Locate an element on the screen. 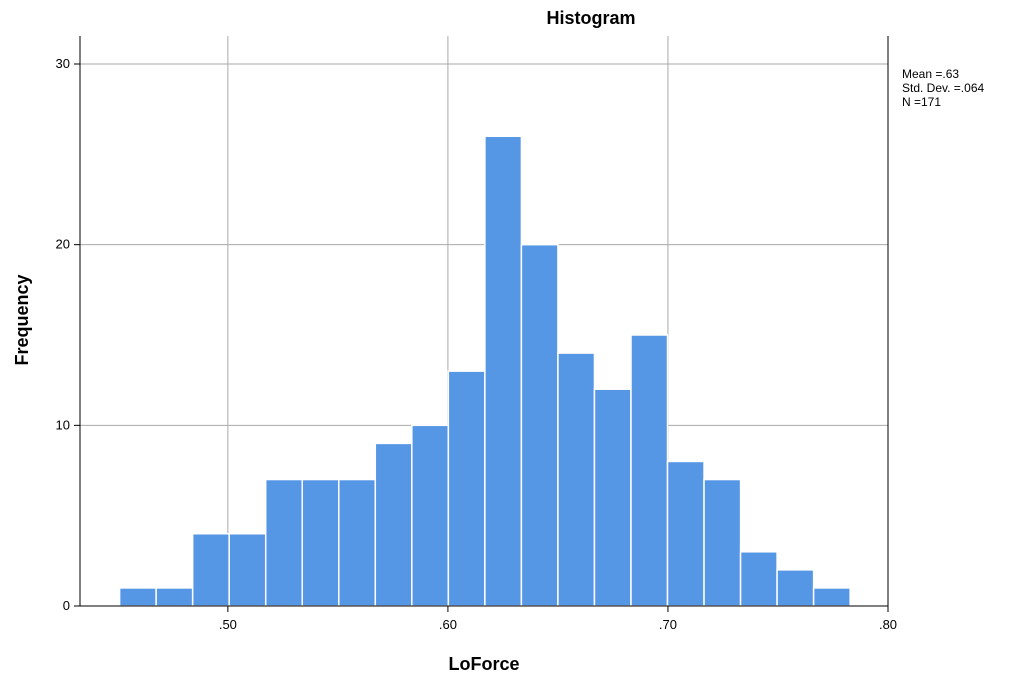 This screenshot has width=1015, height=678. stat-std-dev: Std. Dev. =.064 is located at coordinates (943, 88).